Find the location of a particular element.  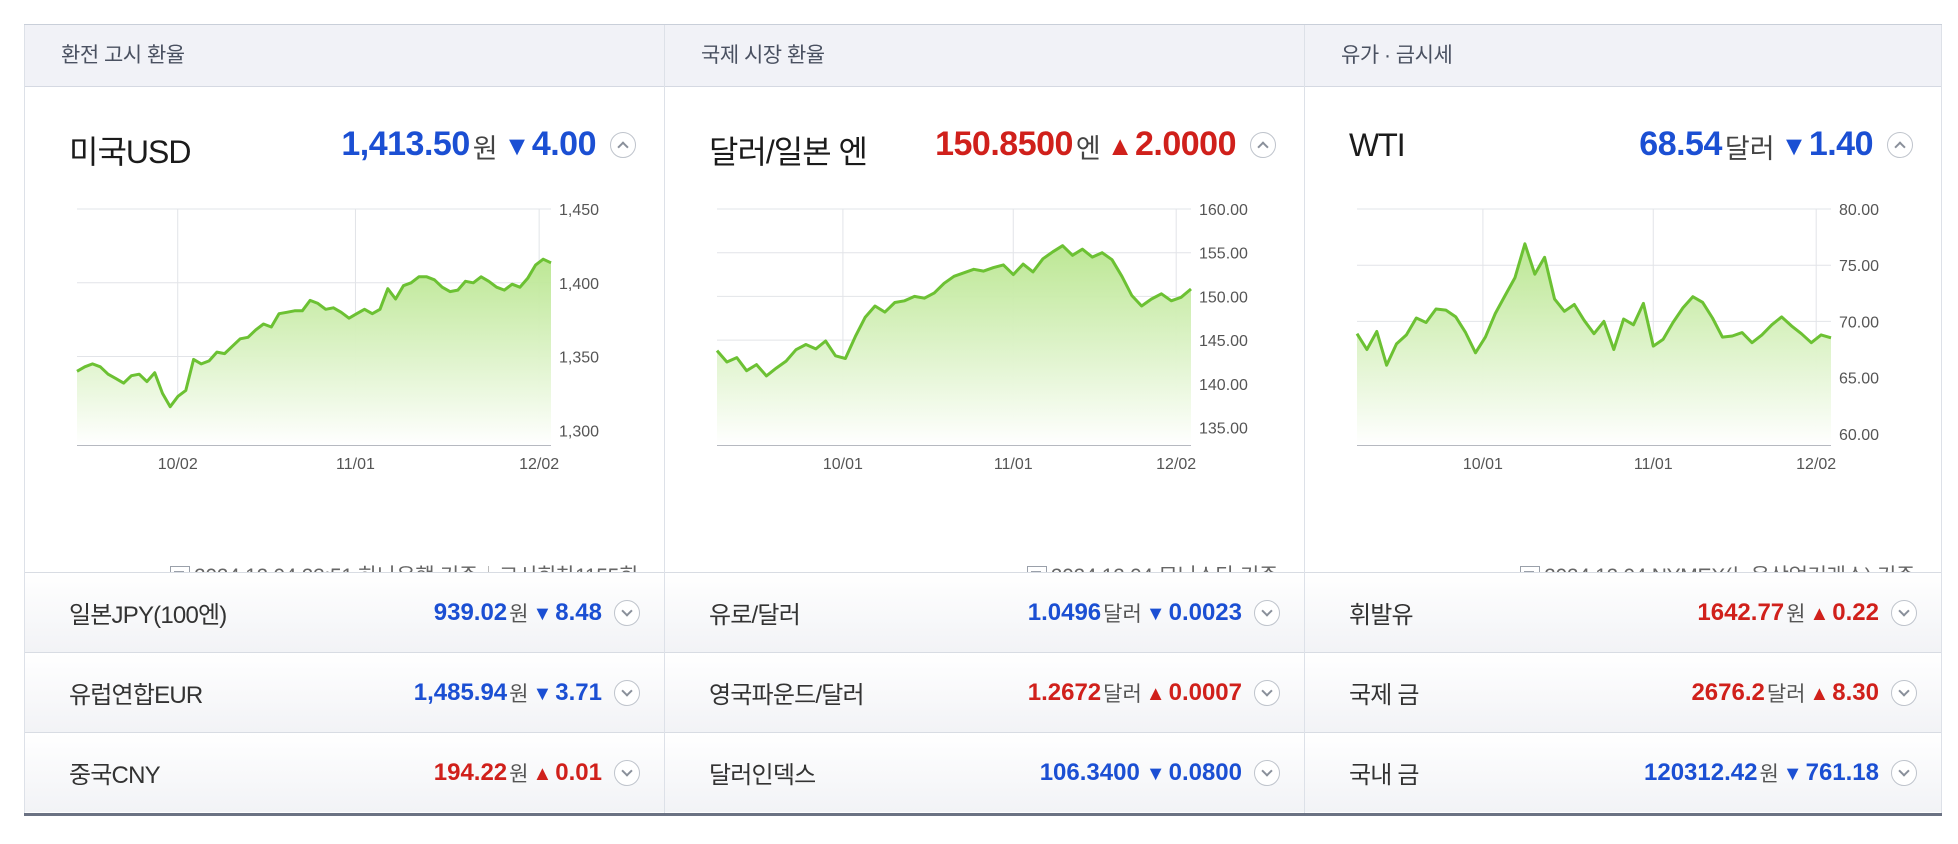

list-item: 달러인덱스 106.3400 ▼ 0.0800 is located at coordinates (984, 772).